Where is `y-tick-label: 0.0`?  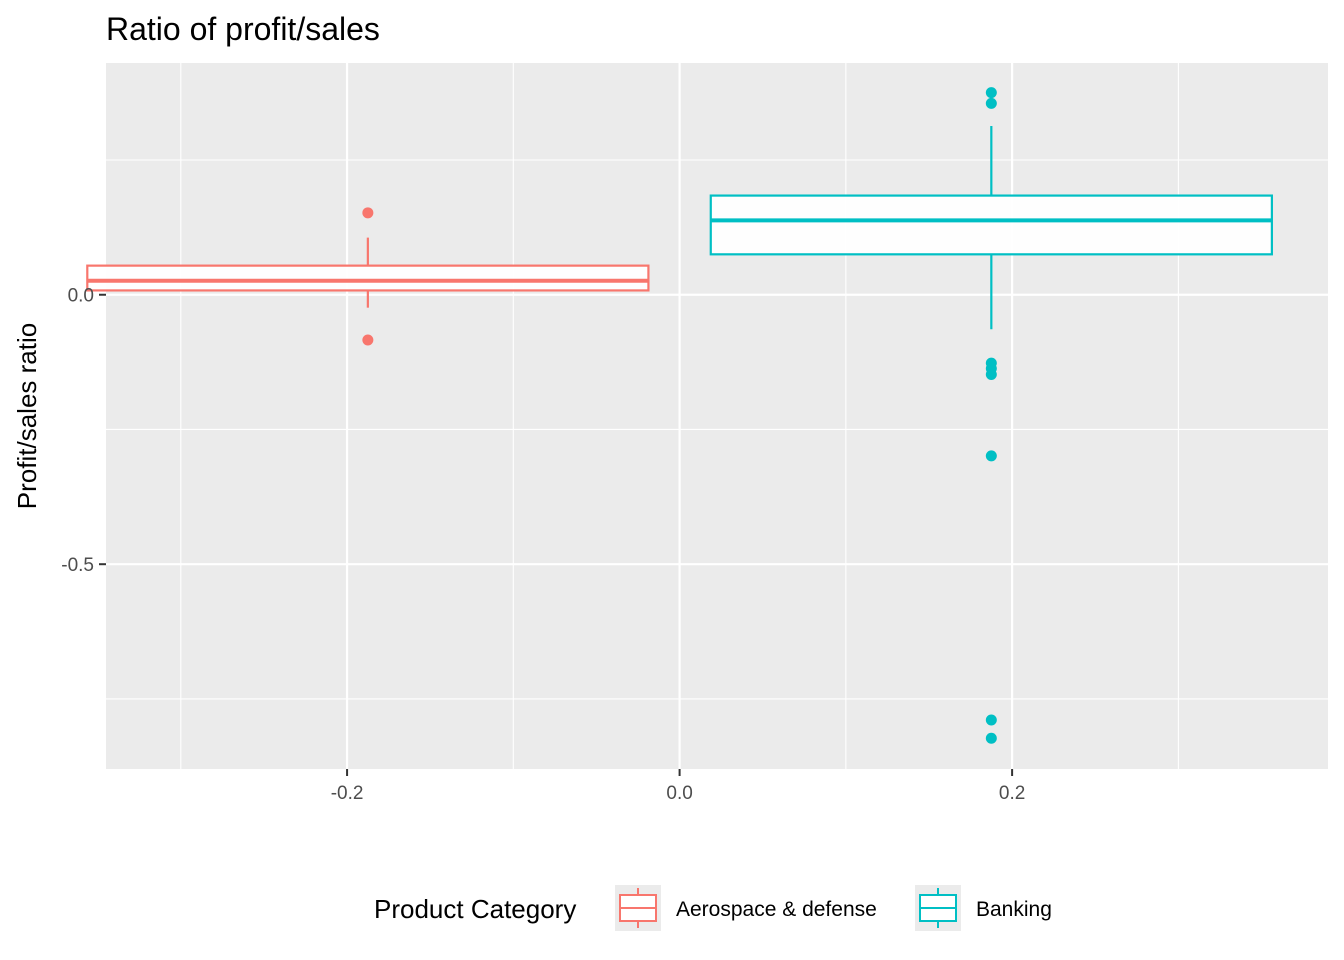
y-tick-label: 0.0 is located at coordinates (81, 296).